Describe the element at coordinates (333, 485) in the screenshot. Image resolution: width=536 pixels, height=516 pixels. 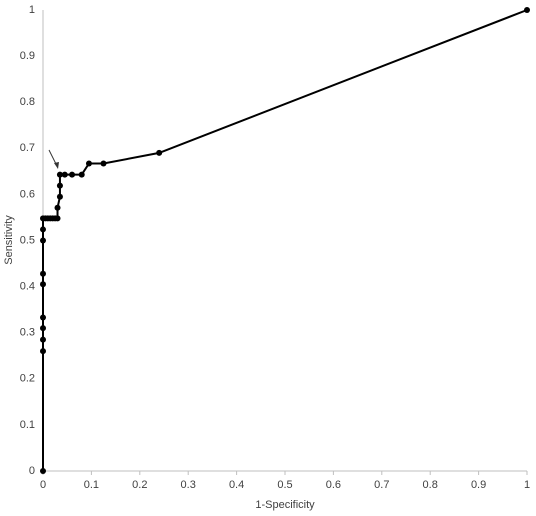
I see `x-tick-label: 0.6` at that location.